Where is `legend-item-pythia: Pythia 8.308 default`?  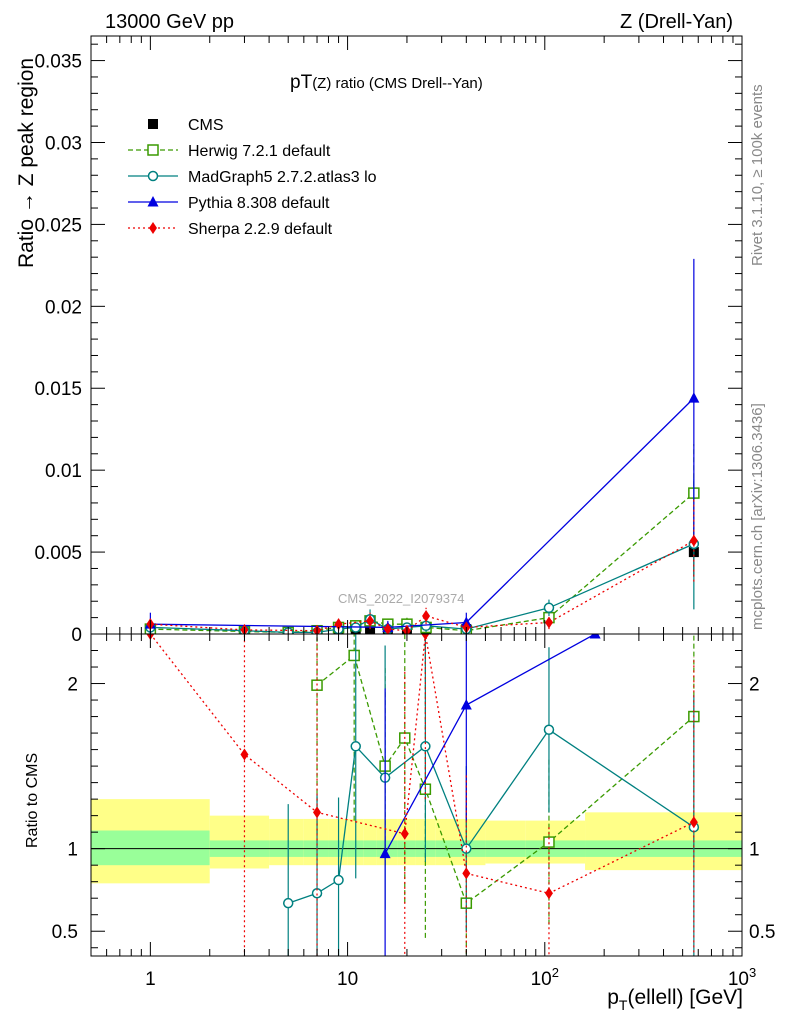
legend-item-pythia: Pythia 8.308 default is located at coordinates (229, 203).